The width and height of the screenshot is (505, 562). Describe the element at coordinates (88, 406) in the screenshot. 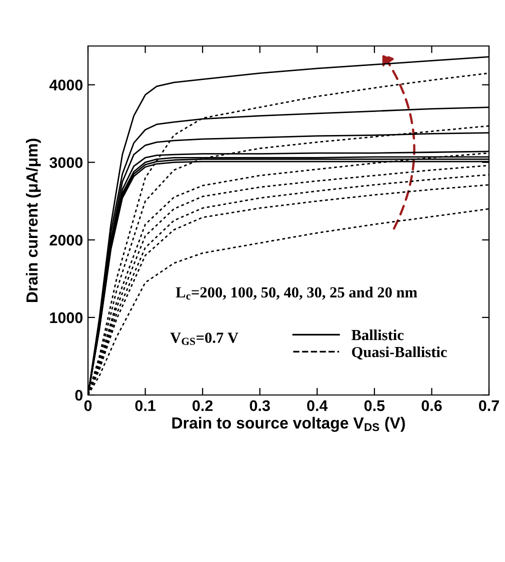

I see `x-tick-label: 0` at that location.